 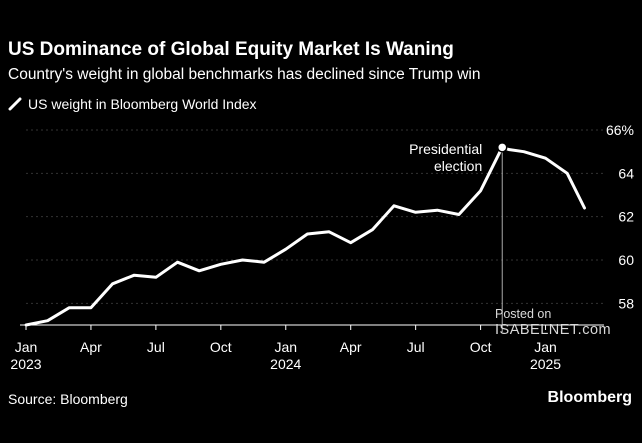 I want to click on legend-line-icon, so click(x=15, y=104).